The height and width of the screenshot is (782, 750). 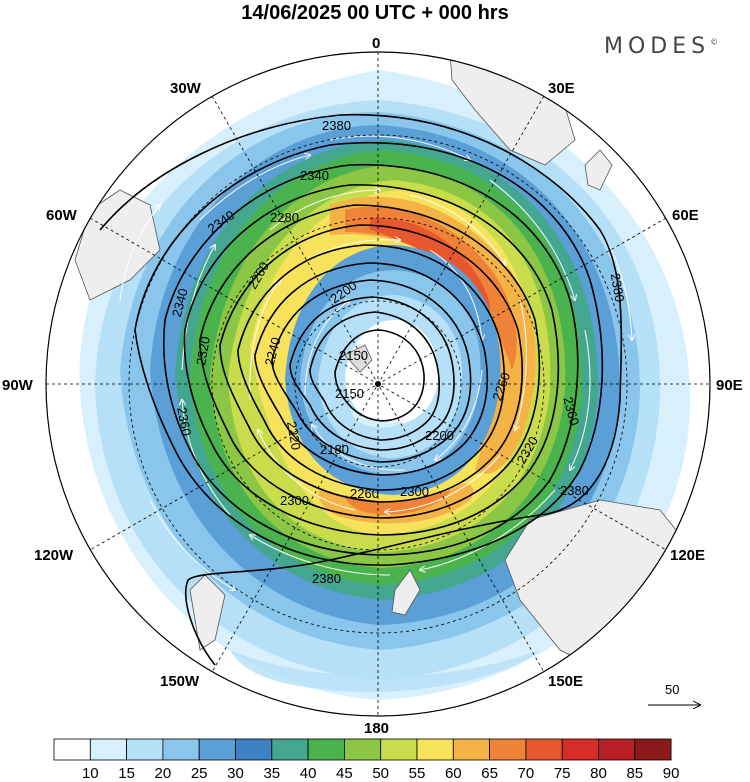 What do you see at coordinates (561, 88) in the screenshot?
I see `lon-label-30e: 30E` at bounding box center [561, 88].